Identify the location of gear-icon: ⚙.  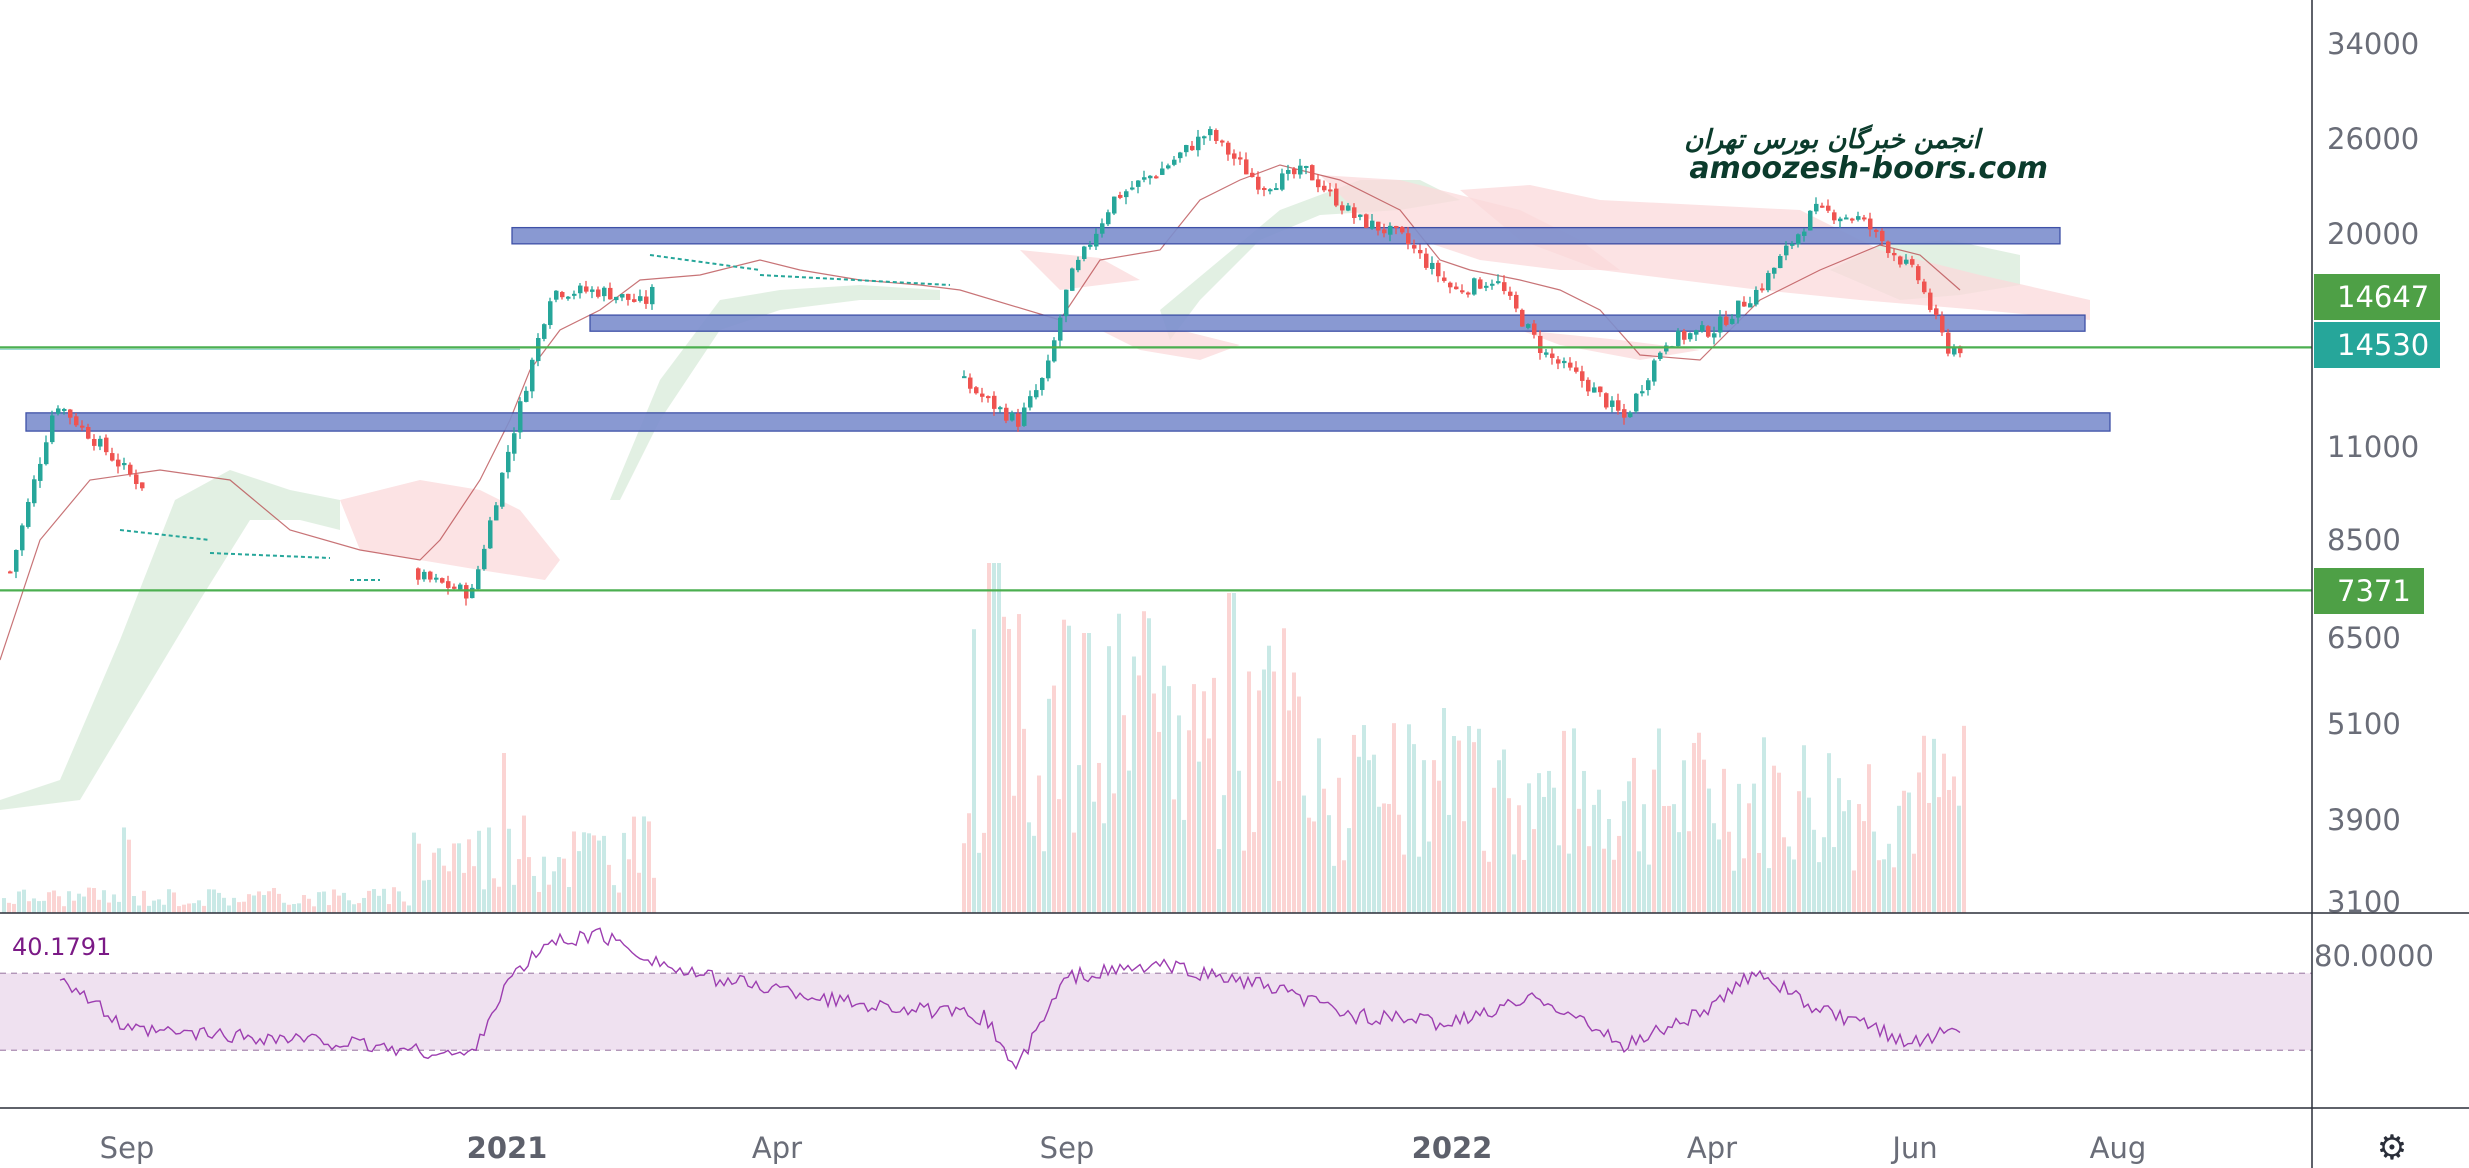
(2392, 1148).